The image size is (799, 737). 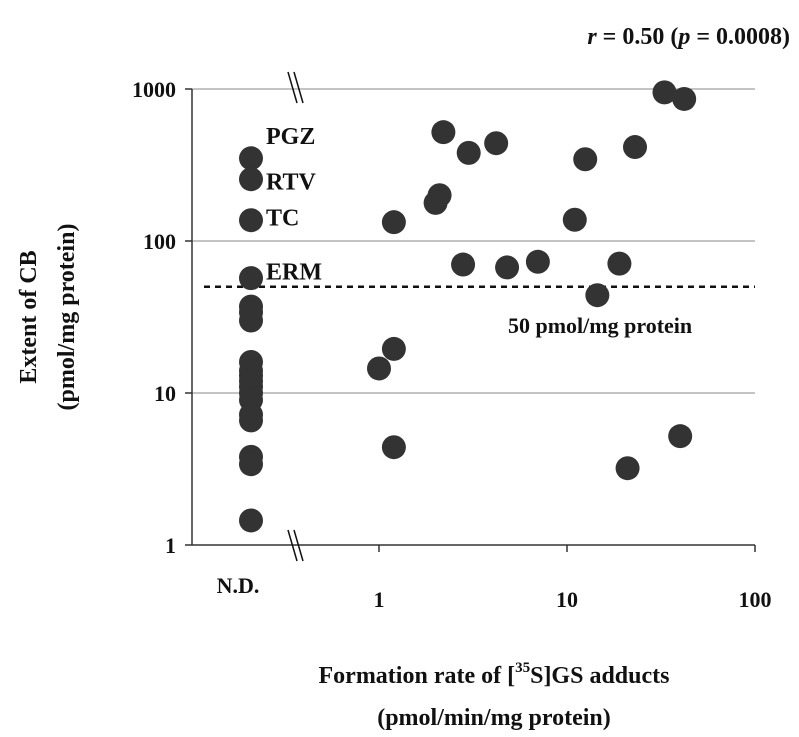 What do you see at coordinates (291, 183) in the screenshot?
I see `nd-annotation-rtv: RTV` at bounding box center [291, 183].